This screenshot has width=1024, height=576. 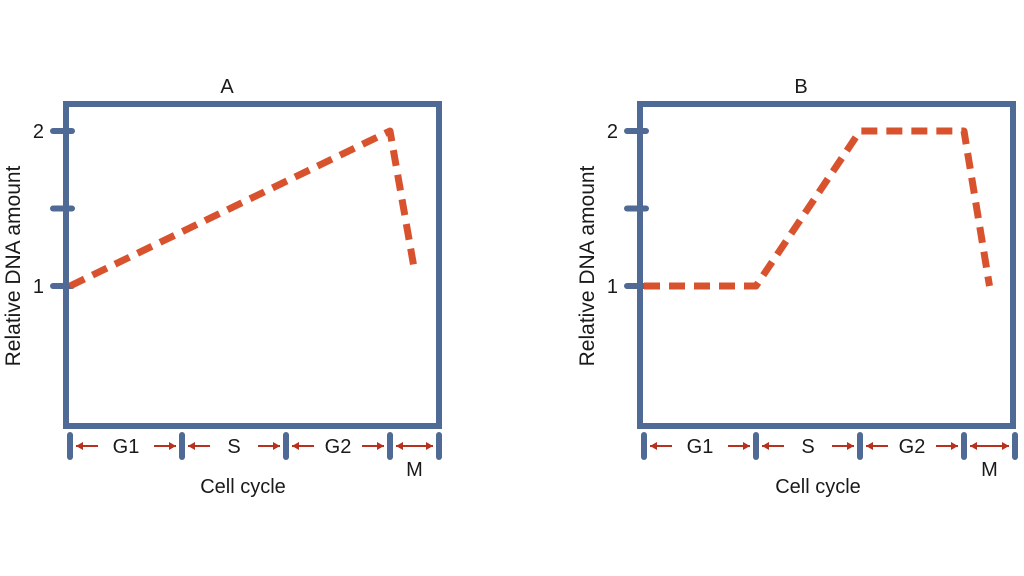 What do you see at coordinates (800, 87) in the screenshot?
I see `chart-title: B` at bounding box center [800, 87].